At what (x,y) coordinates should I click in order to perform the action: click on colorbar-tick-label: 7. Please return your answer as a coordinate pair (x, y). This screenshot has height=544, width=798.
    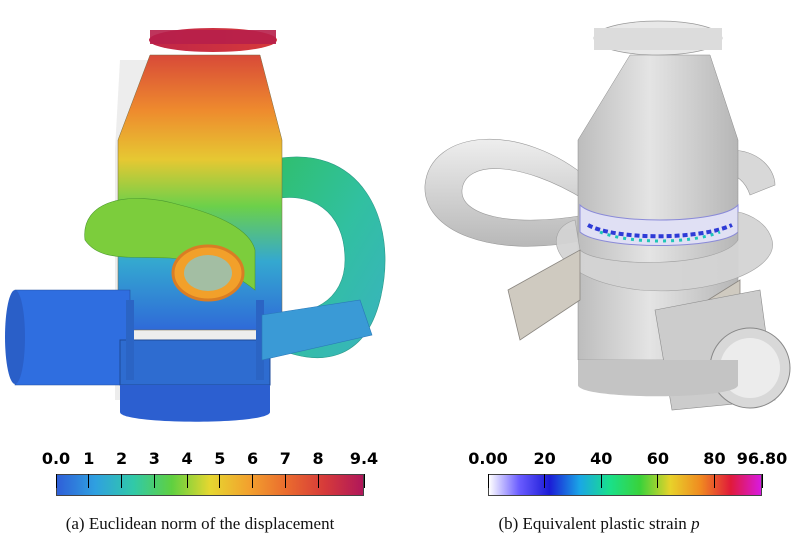
    Looking at the image, I should click on (285, 458).